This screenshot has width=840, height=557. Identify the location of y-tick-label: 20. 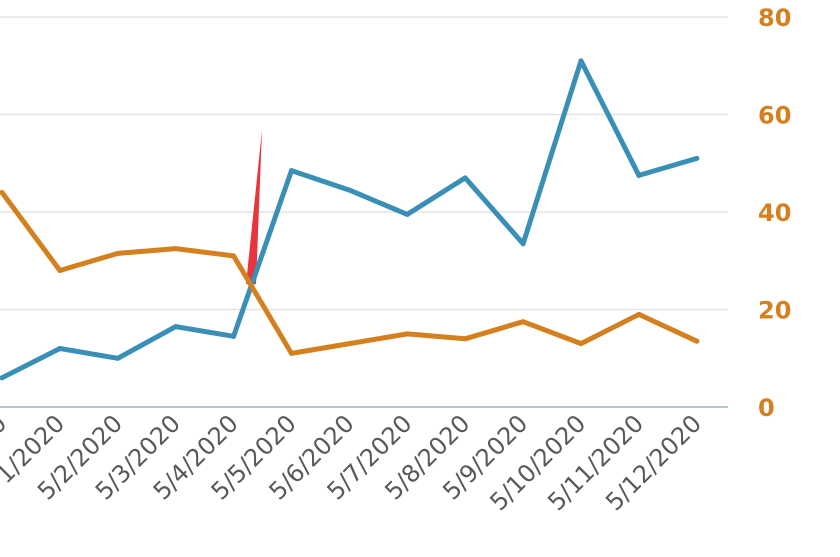
(774, 311).